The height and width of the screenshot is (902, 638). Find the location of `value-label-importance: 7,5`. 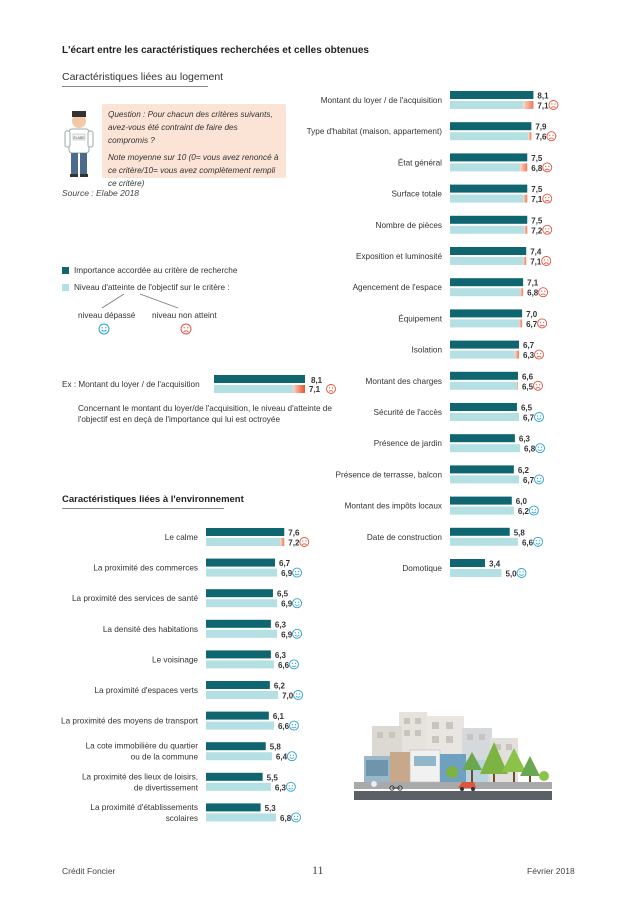

value-label-importance: 7,5 is located at coordinates (537, 189).